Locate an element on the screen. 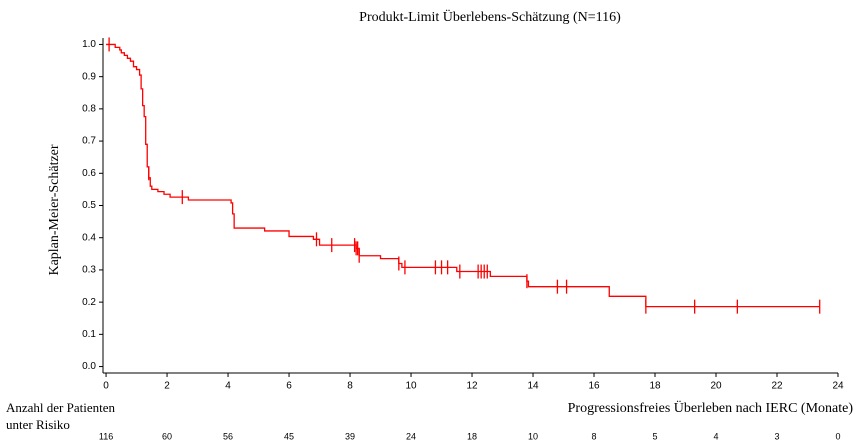 The height and width of the screenshot is (442, 855). y-tick-label: 1.0 is located at coordinates (89, 44).